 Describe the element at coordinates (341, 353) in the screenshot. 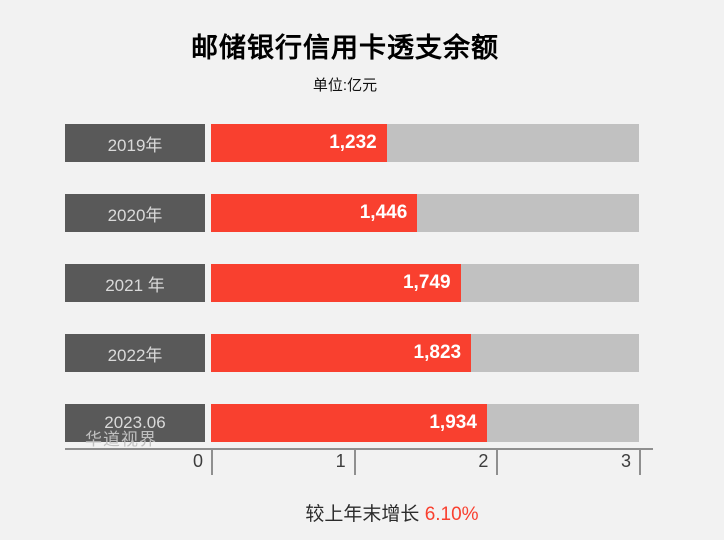

I see `bar-2022: 1,823` at that location.